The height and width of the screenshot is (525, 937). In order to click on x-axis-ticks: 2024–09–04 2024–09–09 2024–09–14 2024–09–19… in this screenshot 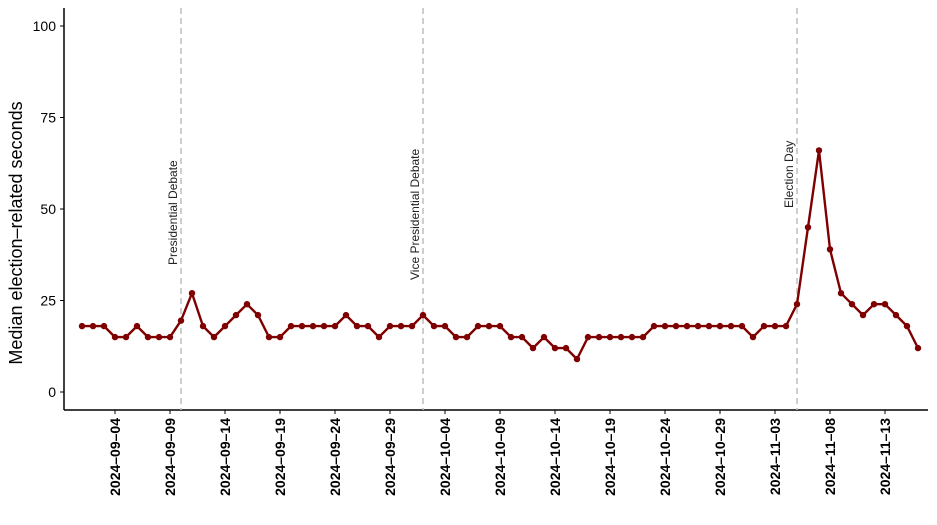, I will do `click(500, 453)`.